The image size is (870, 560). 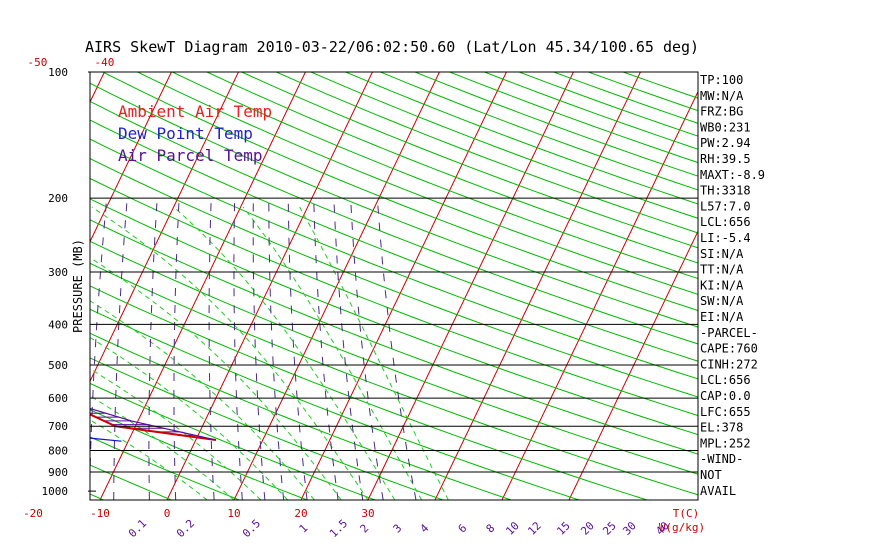 What do you see at coordinates (725, 143) in the screenshot?
I see `stats-line: PW:2.94` at bounding box center [725, 143].